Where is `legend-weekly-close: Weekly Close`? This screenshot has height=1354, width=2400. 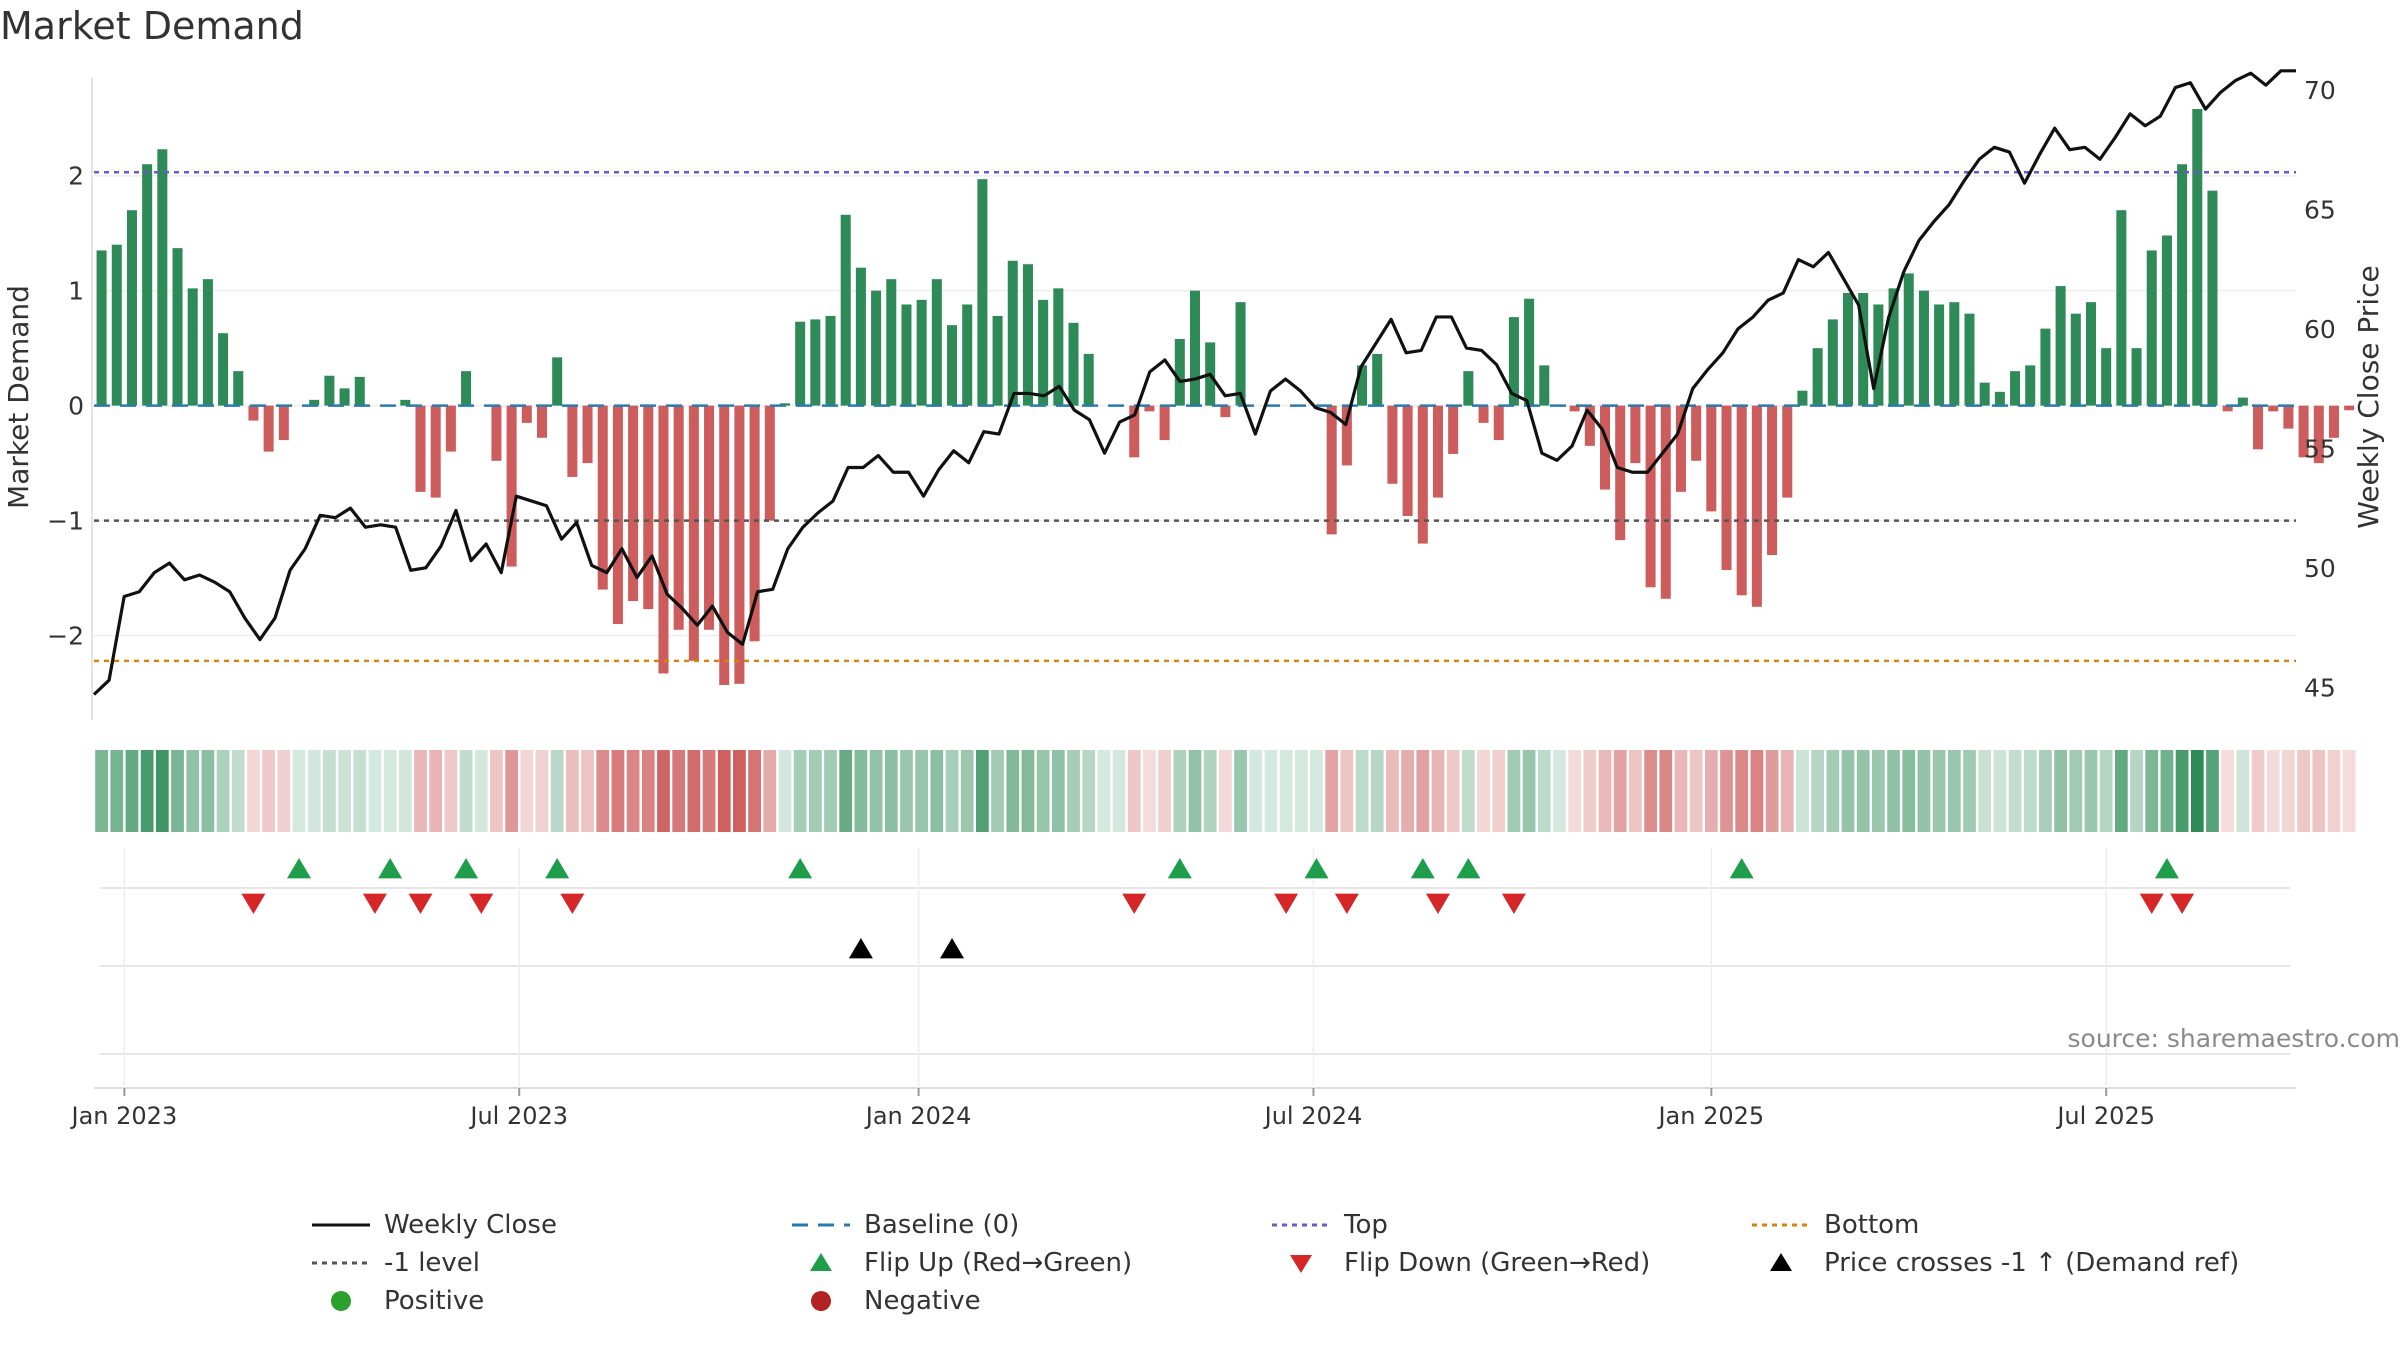
legend-weekly-close: Weekly Close is located at coordinates (433, 1225).